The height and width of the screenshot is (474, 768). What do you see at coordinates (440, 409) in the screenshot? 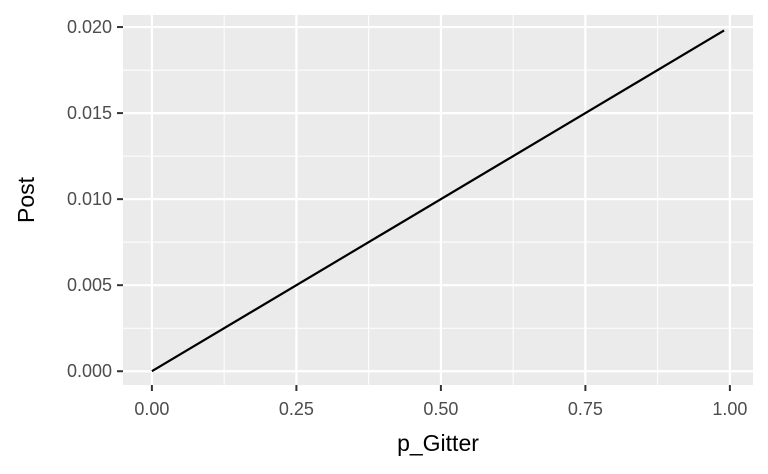
I see `x-tick-label: 0.50` at bounding box center [440, 409].